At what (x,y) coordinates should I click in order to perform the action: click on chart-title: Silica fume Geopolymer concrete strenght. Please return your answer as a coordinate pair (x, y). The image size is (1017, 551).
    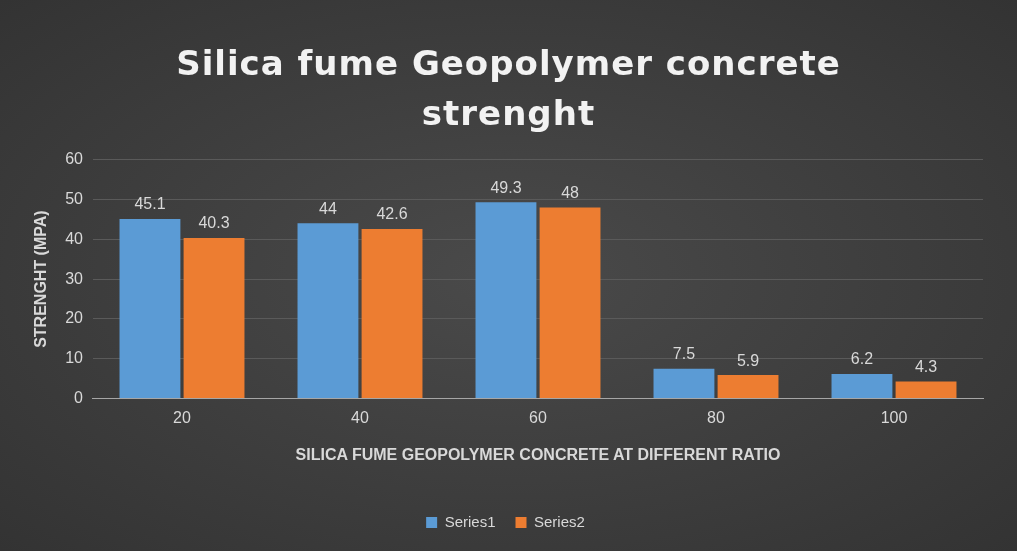
    Looking at the image, I should click on (508, 88).